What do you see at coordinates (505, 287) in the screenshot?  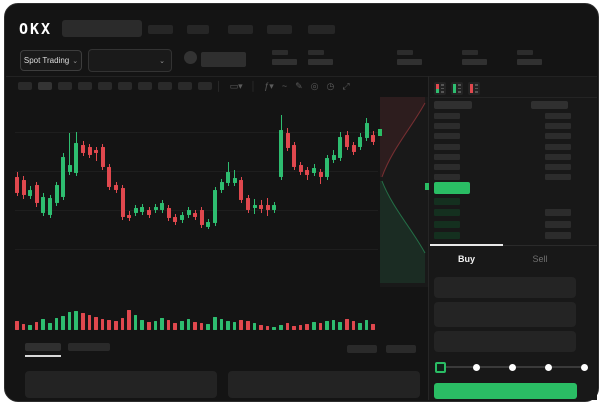 I see `price-field` at bounding box center [505, 287].